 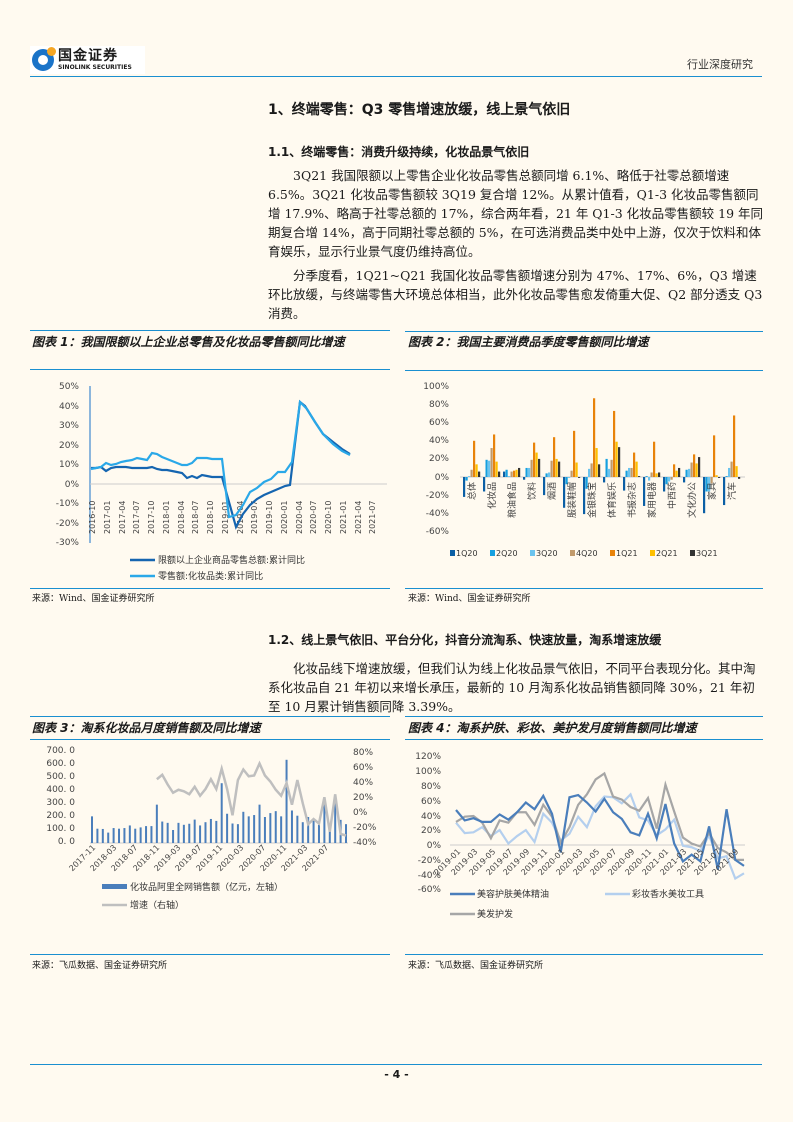 What do you see at coordinates (188, 342) in the screenshot?
I see `fig1-title: 图表 1：我国限额以上企业总零售及化妆品零售额同比增速` at bounding box center [188, 342].